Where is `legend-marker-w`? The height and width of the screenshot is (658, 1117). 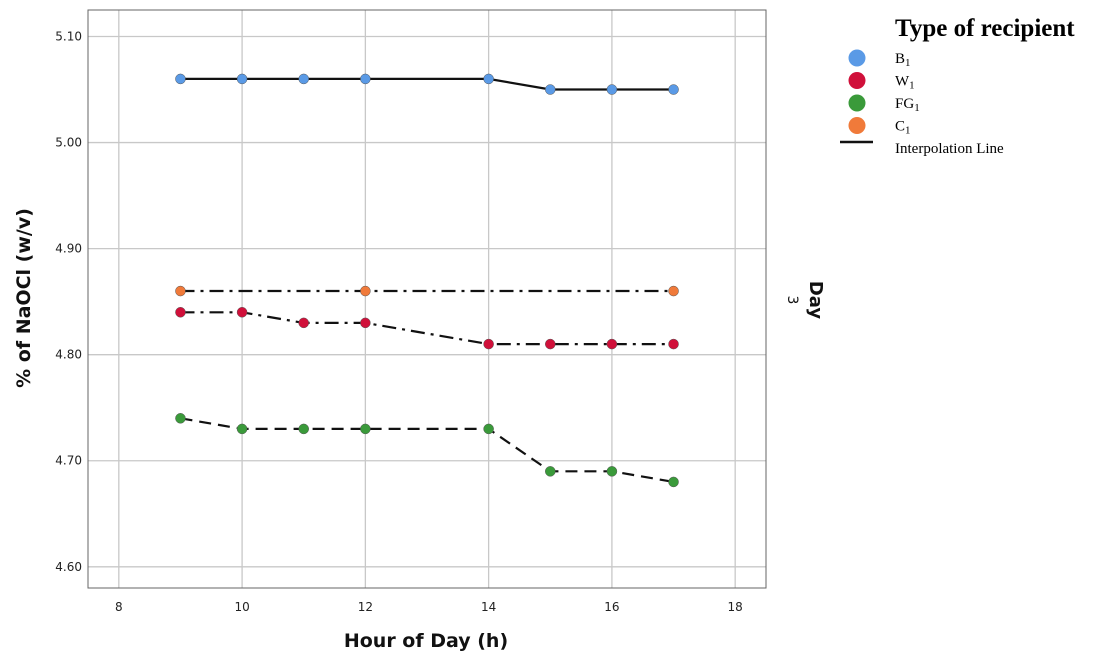 legend-marker-w is located at coordinates (857, 80).